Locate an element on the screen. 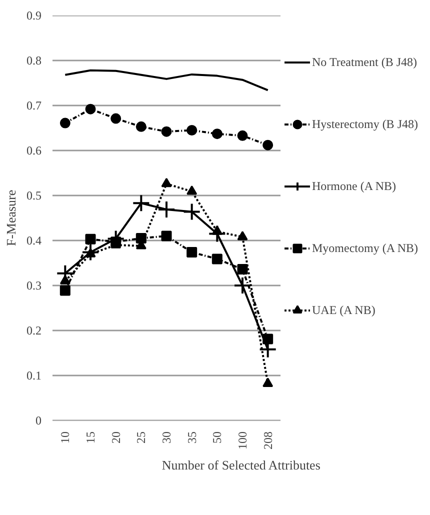 The image size is (430, 515). x-tick-label: 35 is located at coordinates (191, 438).